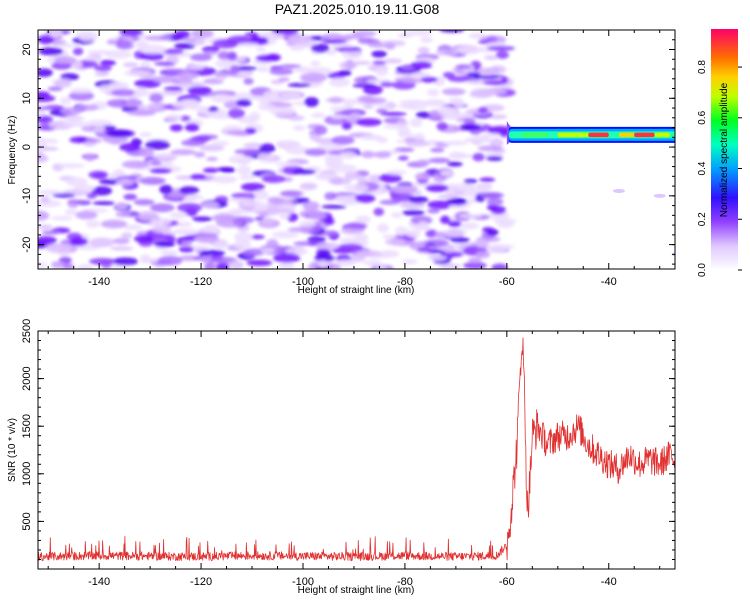 This screenshot has width=750, height=600. Describe the element at coordinates (702, 168) in the screenshot. I see `colorbar-tick-label: 0.4` at that location.